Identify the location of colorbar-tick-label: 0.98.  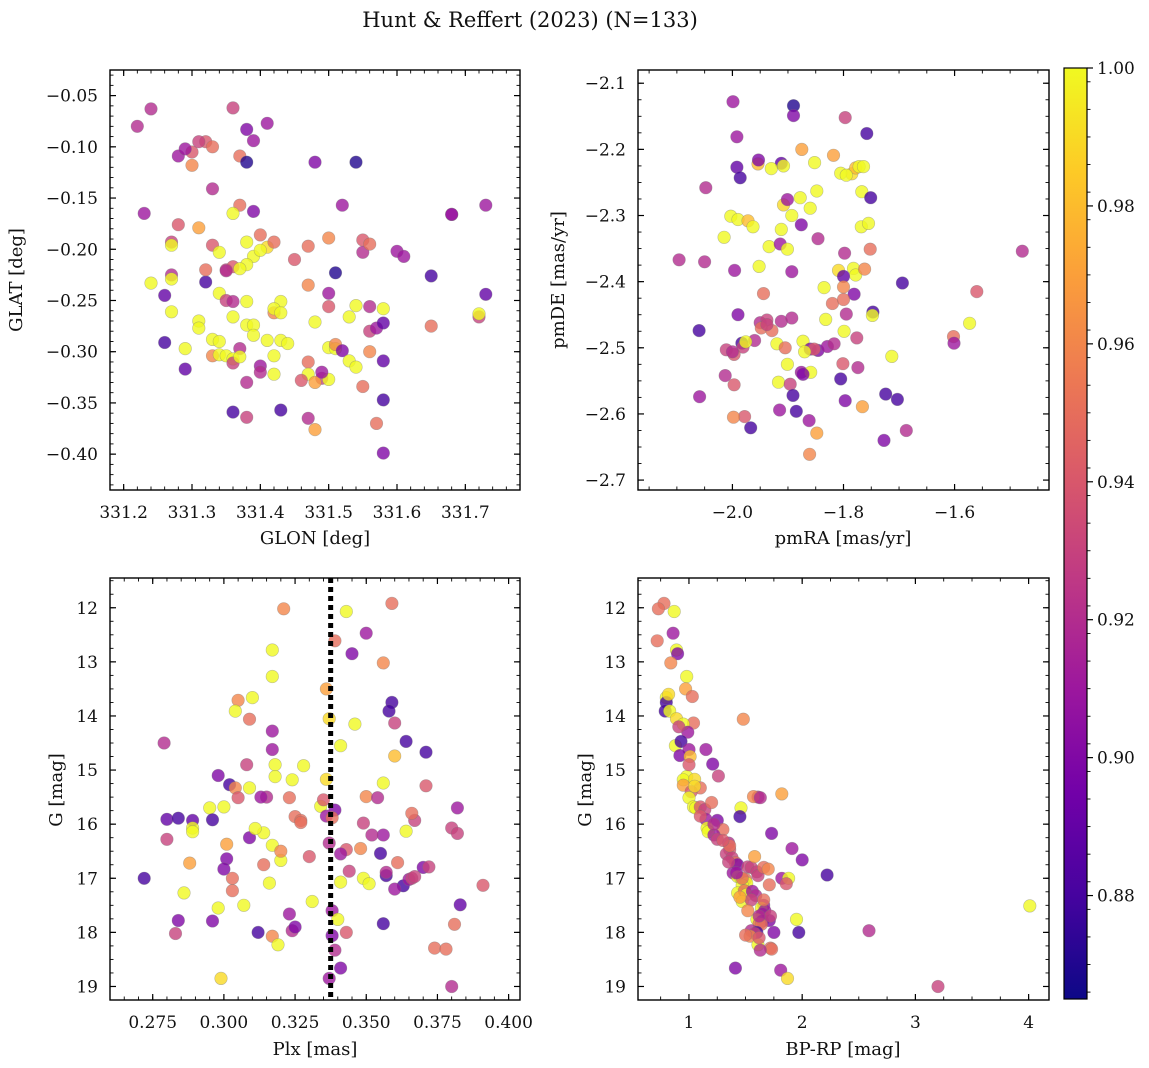
(1116, 207).